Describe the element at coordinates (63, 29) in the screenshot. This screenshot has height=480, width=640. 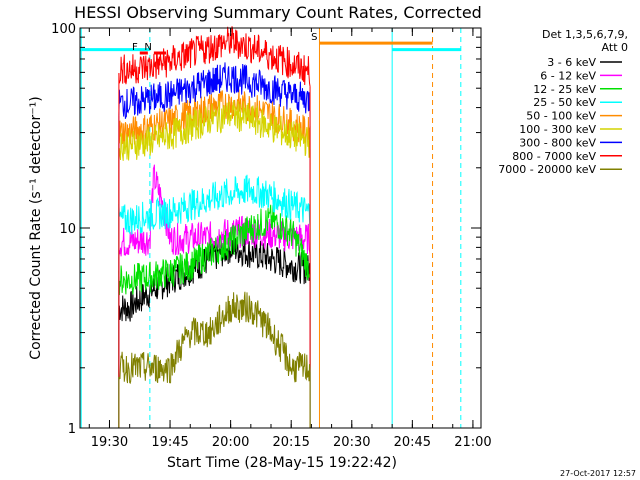
I see `y-tick-label-3: 100` at that location.